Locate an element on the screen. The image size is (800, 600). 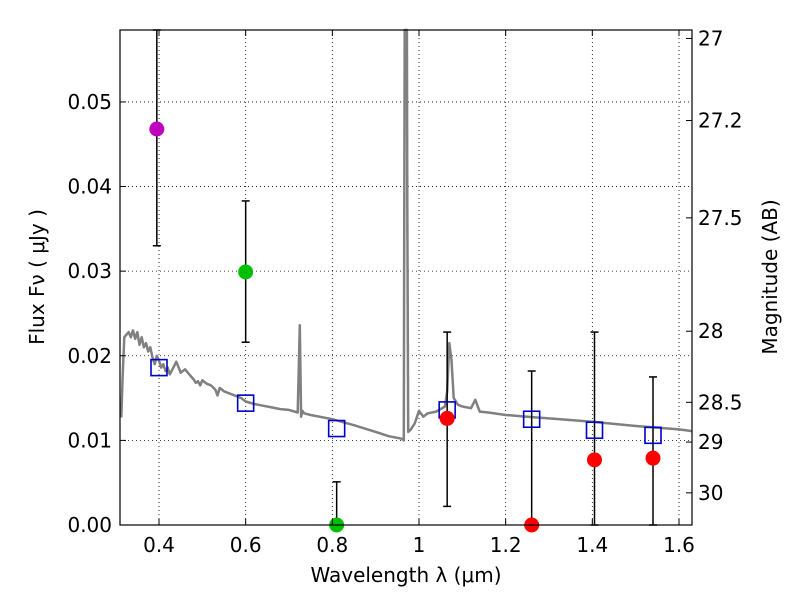
y2-axis-label: Magnitude (AB) is located at coordinates (770, 276).